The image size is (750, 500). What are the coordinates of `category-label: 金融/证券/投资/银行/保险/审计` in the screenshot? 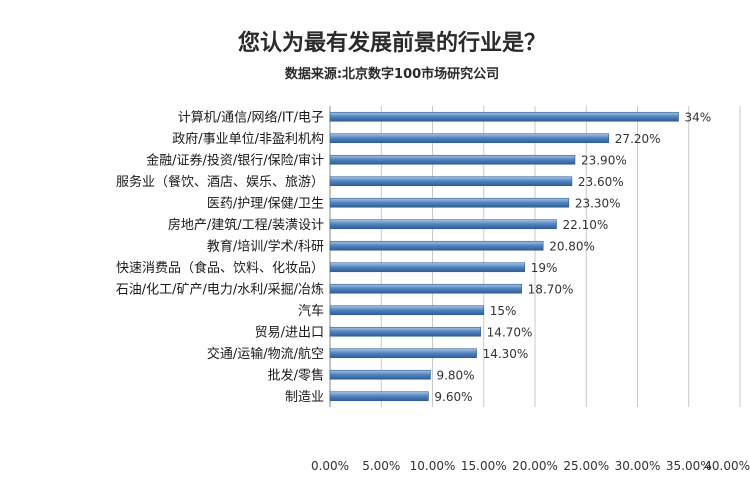 It's located at (235, 160).